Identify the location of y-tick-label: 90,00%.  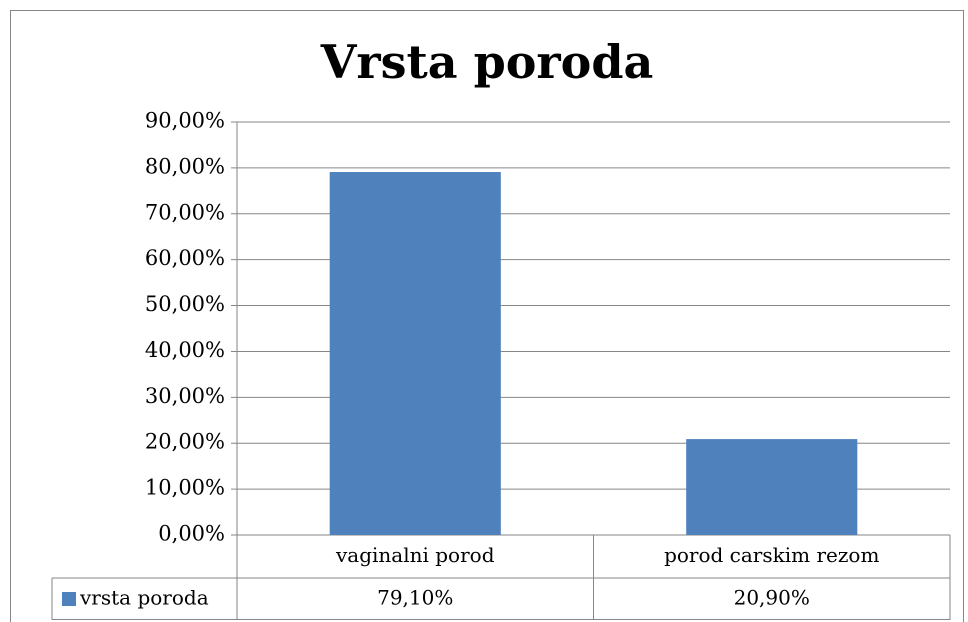
(185, 121).